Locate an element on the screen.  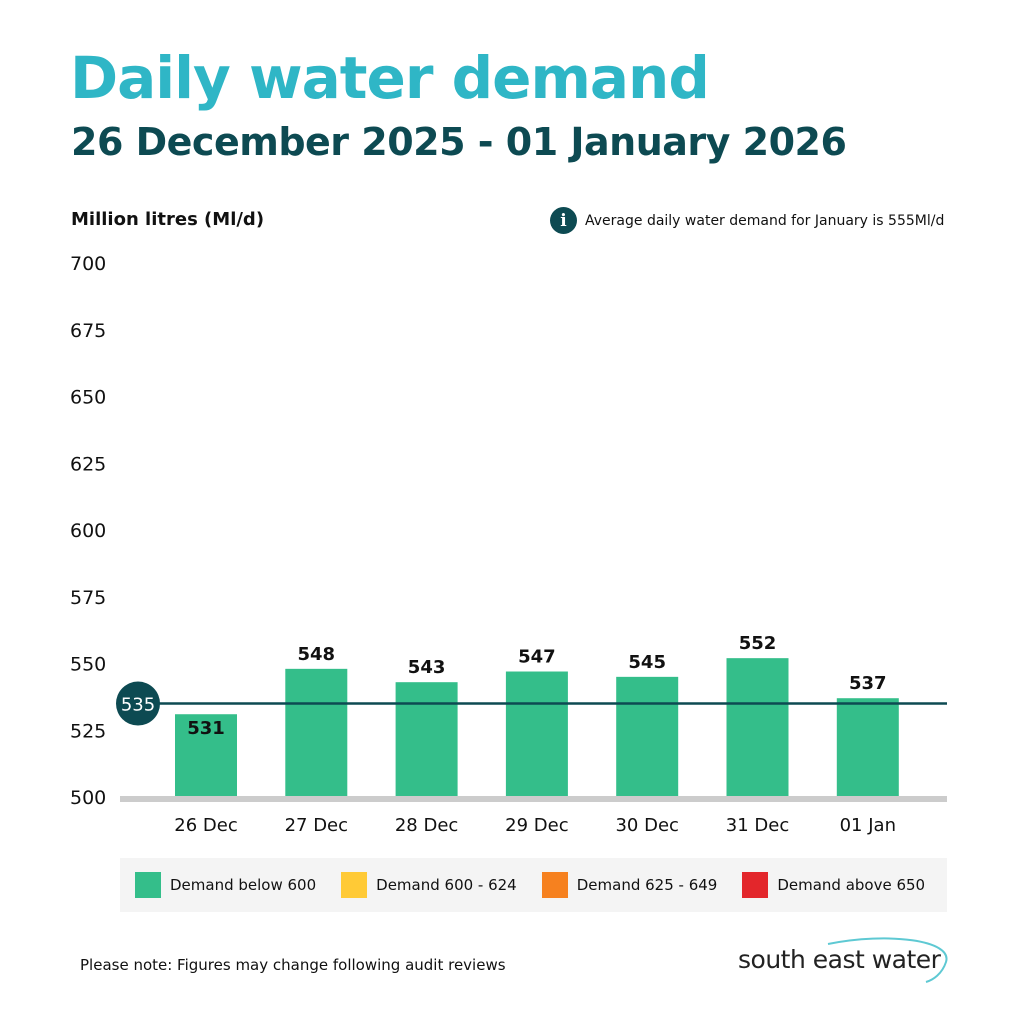
y-axis-label: Million litres (Ml/d) is located at coordinates (168, 219).